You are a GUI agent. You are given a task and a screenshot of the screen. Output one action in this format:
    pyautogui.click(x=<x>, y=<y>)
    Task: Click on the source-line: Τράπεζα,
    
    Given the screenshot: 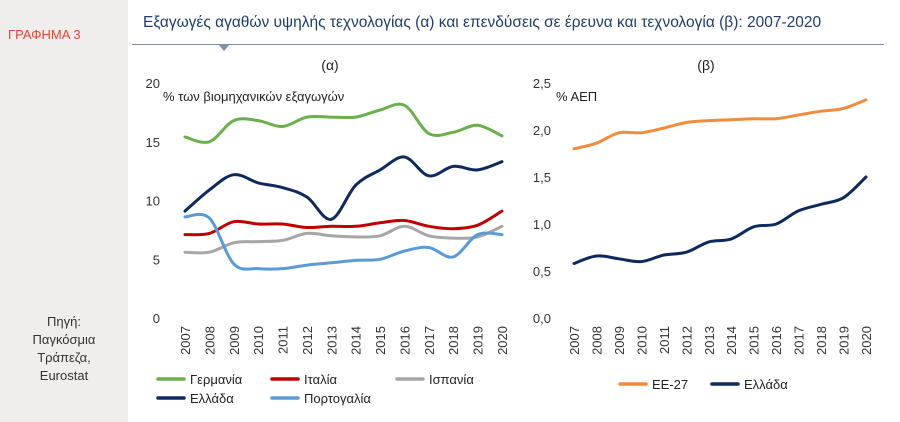 What is the action you would take?
    pyautogui.click(x=64, y=357)
    